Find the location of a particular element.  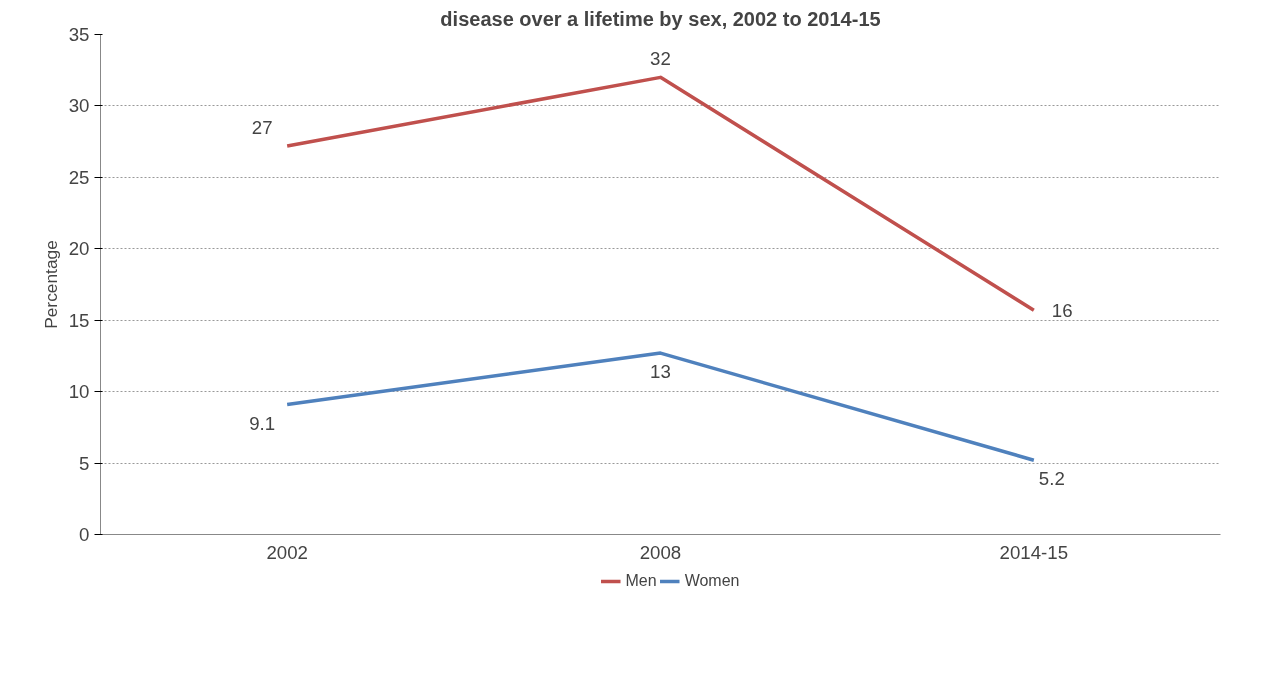

y-tick-label: 30 is located at coordinates (79, 106).